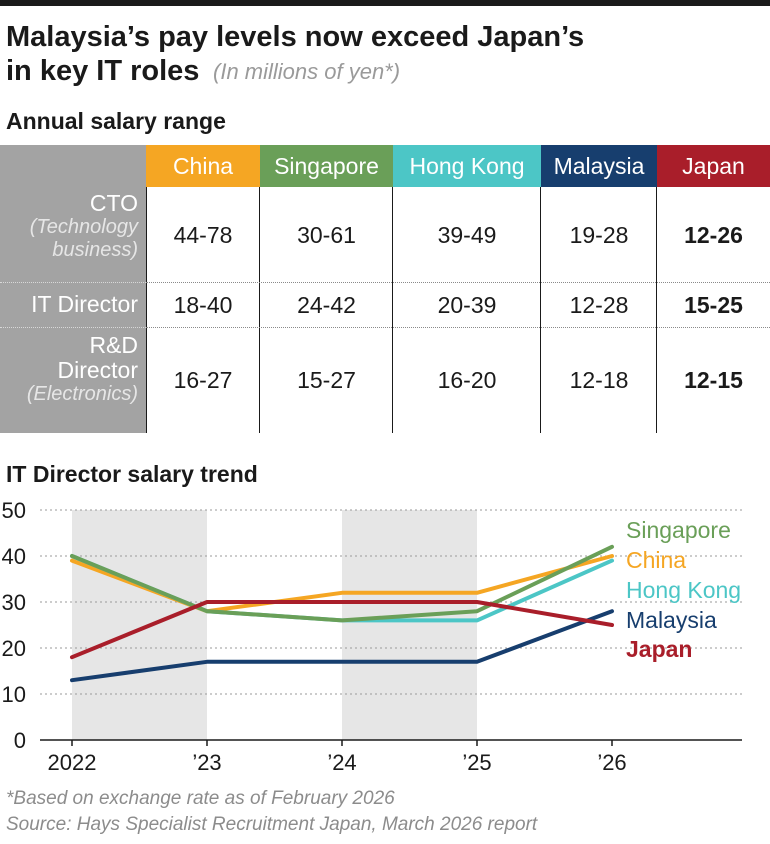 This screenshot has height=844, width=770. I want to click on row-header-subtitle: (Electronics), so click(82, 394).